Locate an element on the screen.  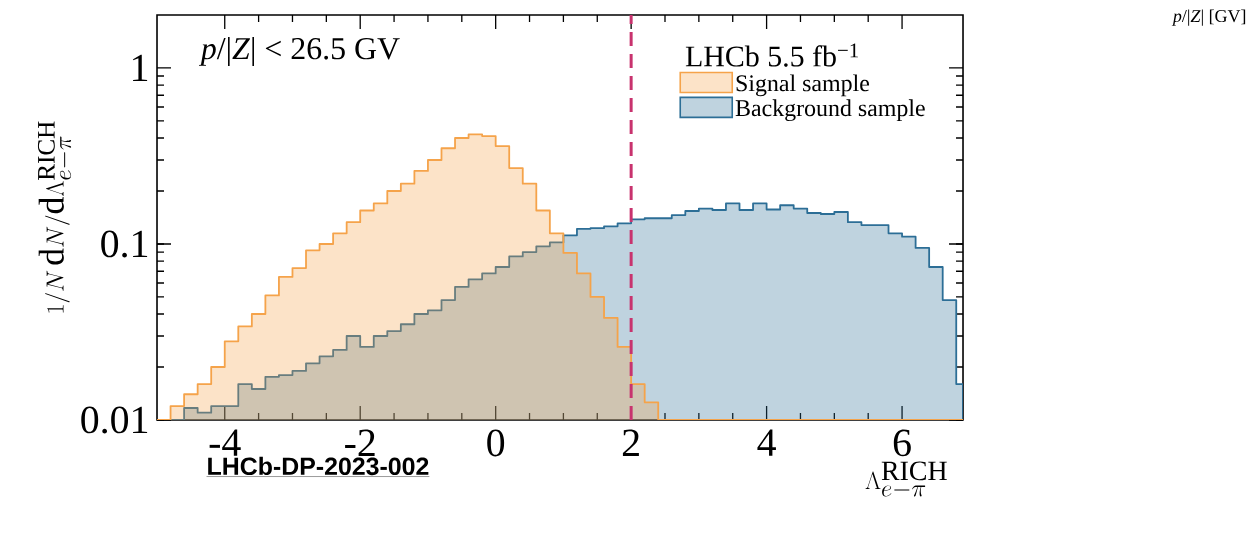
y-tick-label: 1 is located at coordinates (140, 68).